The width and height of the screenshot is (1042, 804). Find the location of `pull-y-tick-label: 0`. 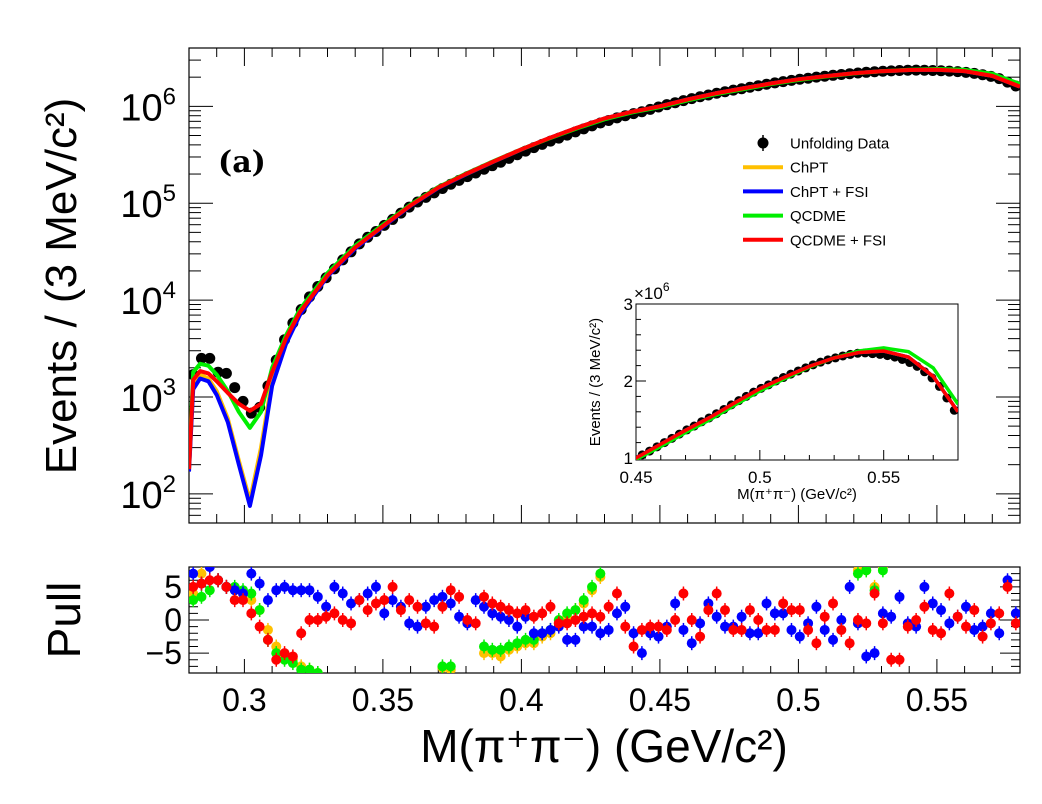

pull-y-tick-label: 0 is located at coordinates (173, 620).